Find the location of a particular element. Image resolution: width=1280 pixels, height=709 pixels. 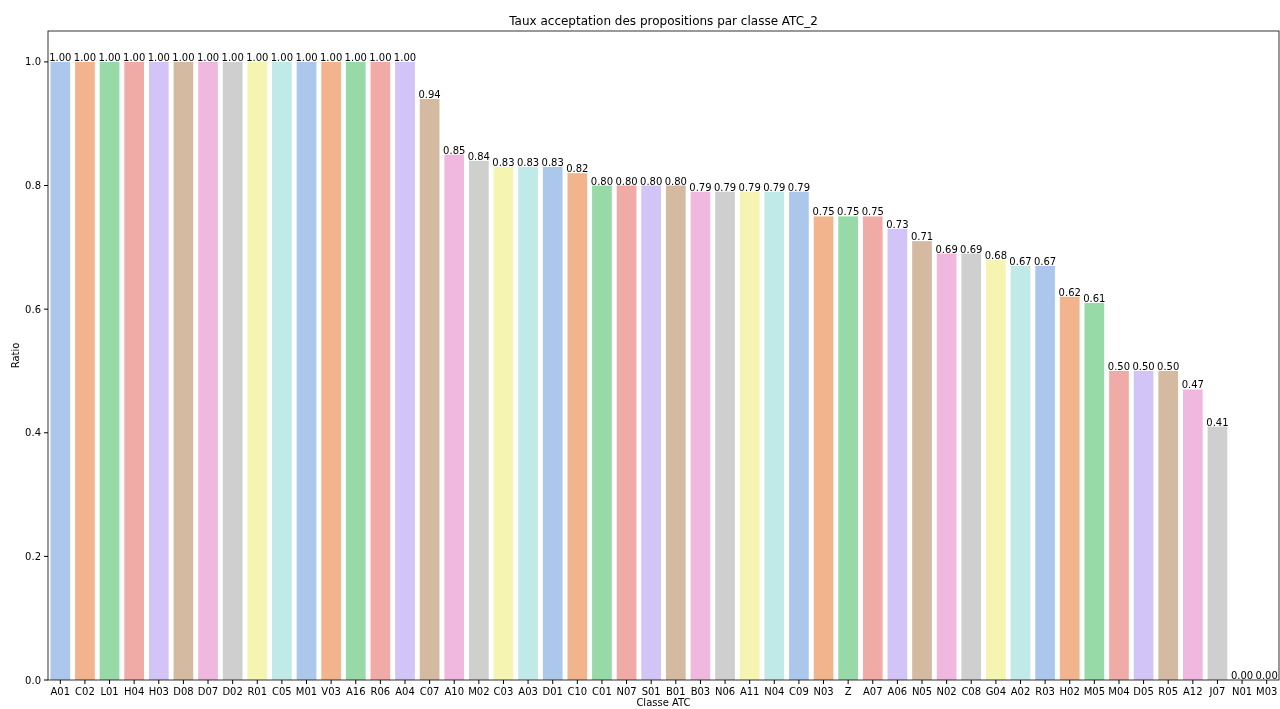

x-tick-label: A10 is located at coordinates (454, 691).